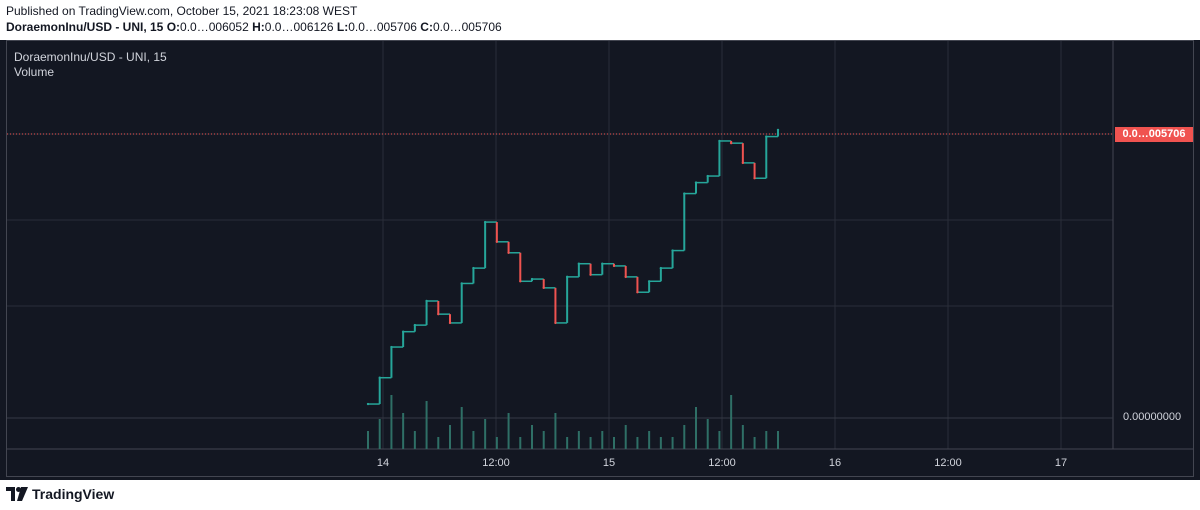 The height and width of the screenshot is (510, 1200). I want to click on tradingview-logo-icon, so click(17, 494).